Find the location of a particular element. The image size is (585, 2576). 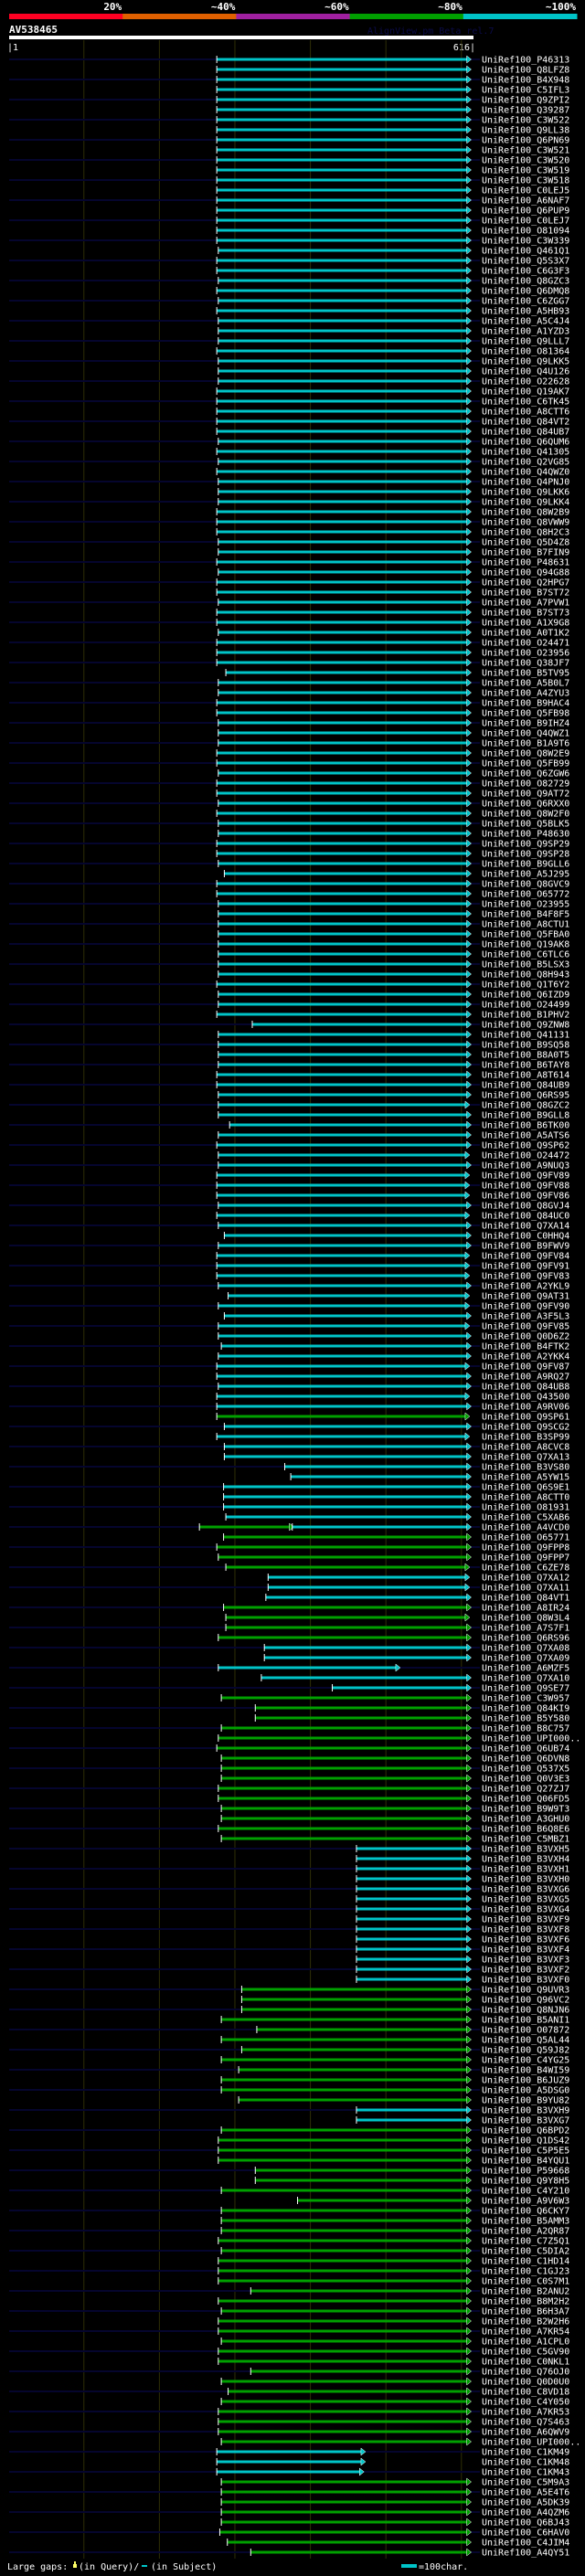

hit-row: UniRef100_C1KM49 is located at coordinates (289, 2452).